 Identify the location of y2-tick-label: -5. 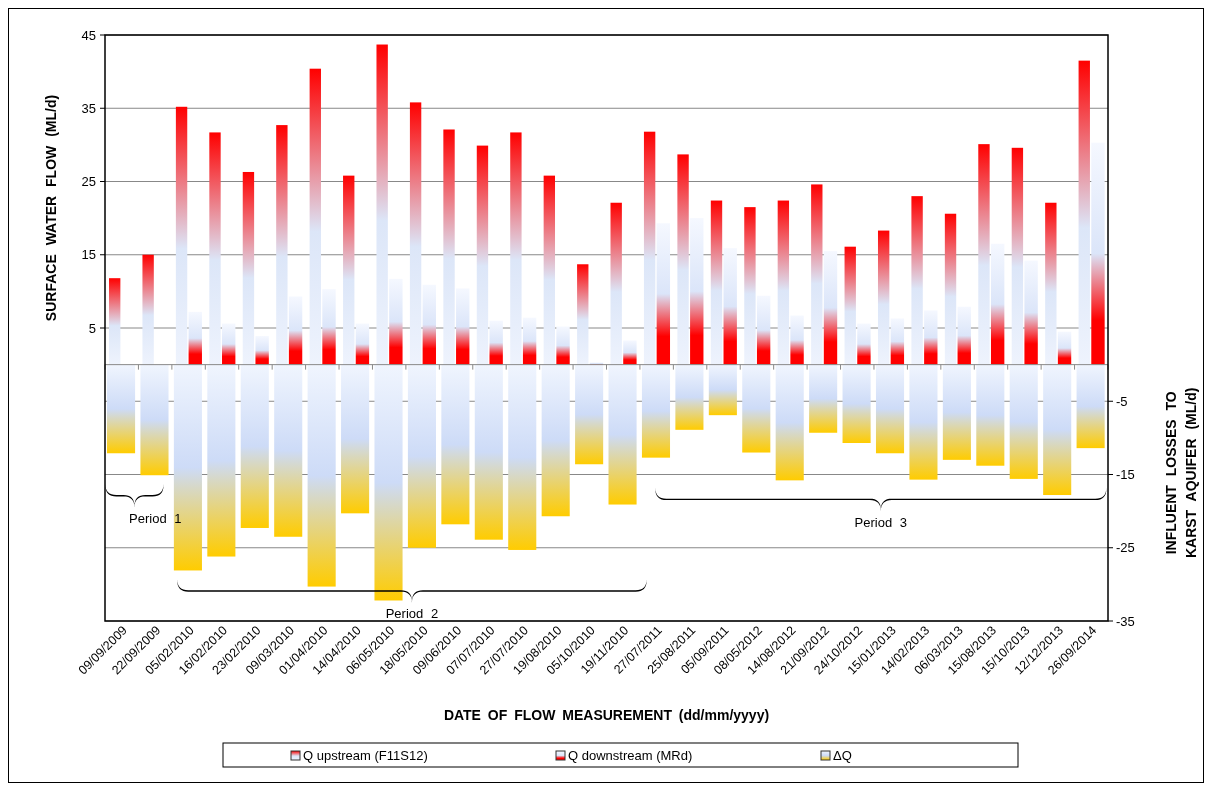
(1122, 401).